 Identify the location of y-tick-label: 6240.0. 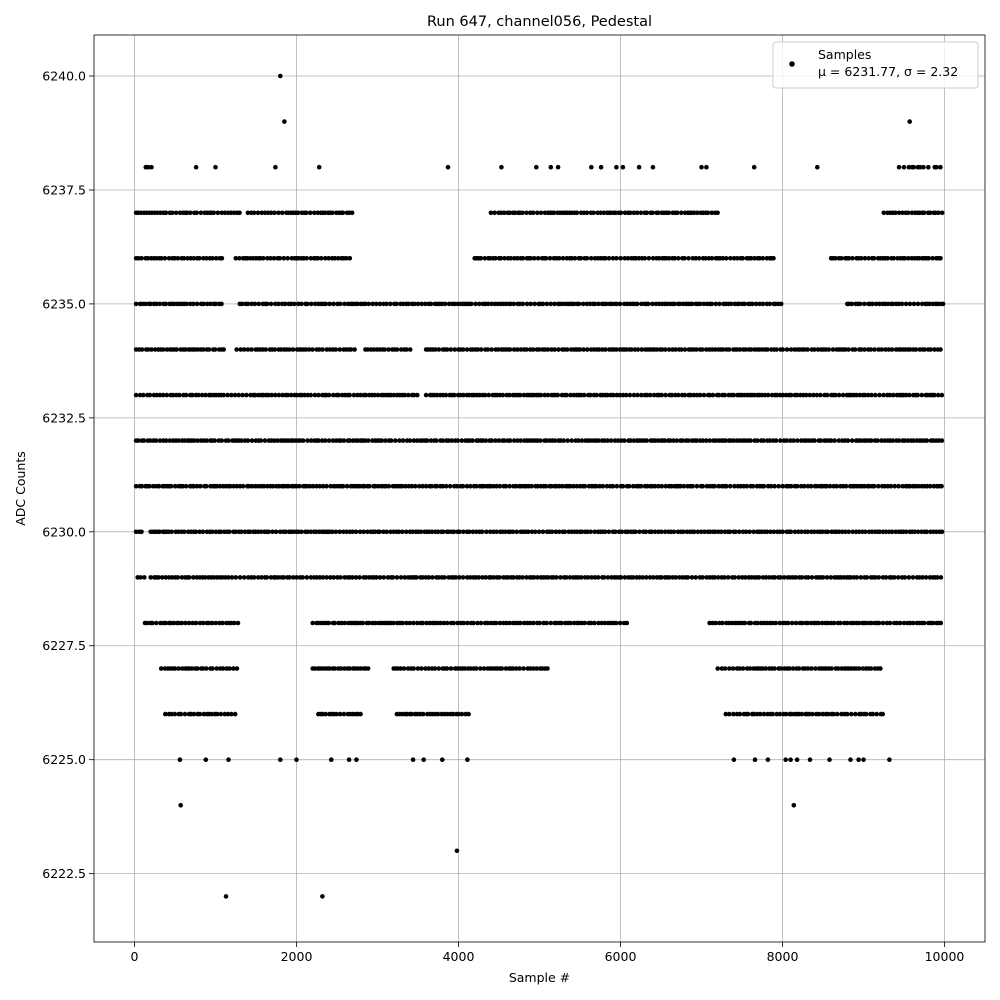
(64, 76).